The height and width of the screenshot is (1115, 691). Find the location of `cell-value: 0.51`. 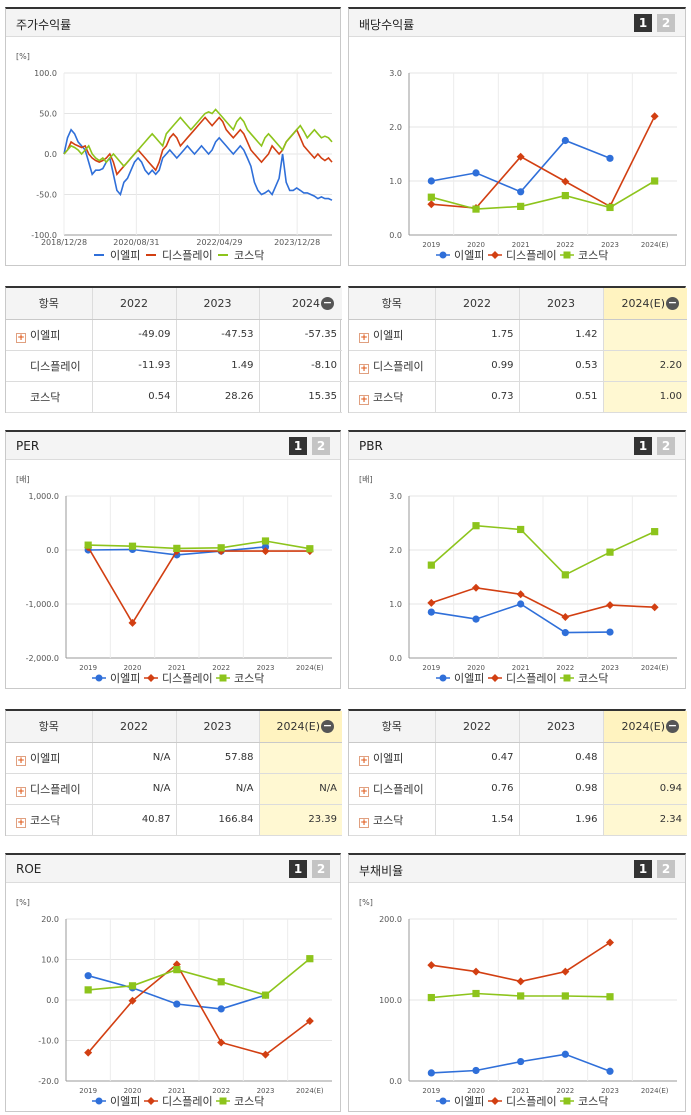

cell-value: 0.51 is located at coordinates (561, 397).